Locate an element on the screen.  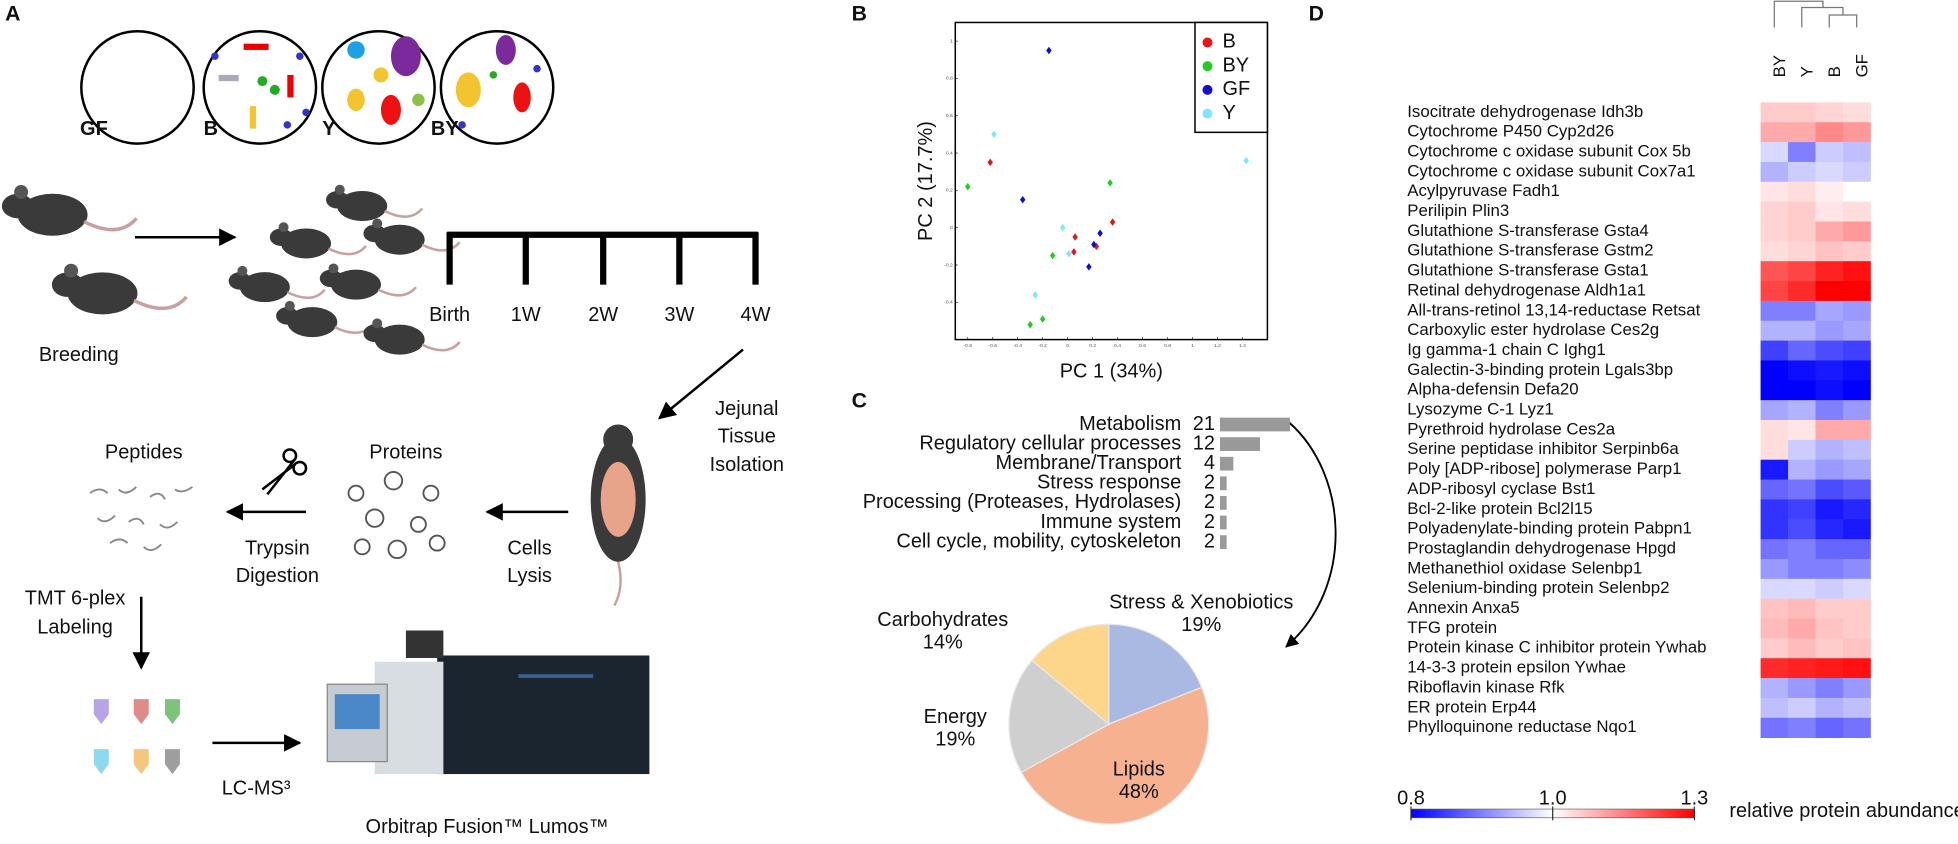
x-tick-label: 1 is located at coordinates (1192, 346).